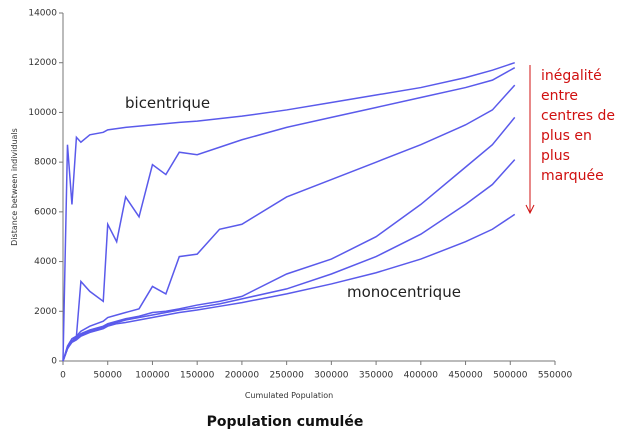 The width and height of the screenshot is (633, 434). What do you see at coordinates (285, 422) in the screenshot?
I see `caption: Population cumulée` at bounding box center [285, 422].